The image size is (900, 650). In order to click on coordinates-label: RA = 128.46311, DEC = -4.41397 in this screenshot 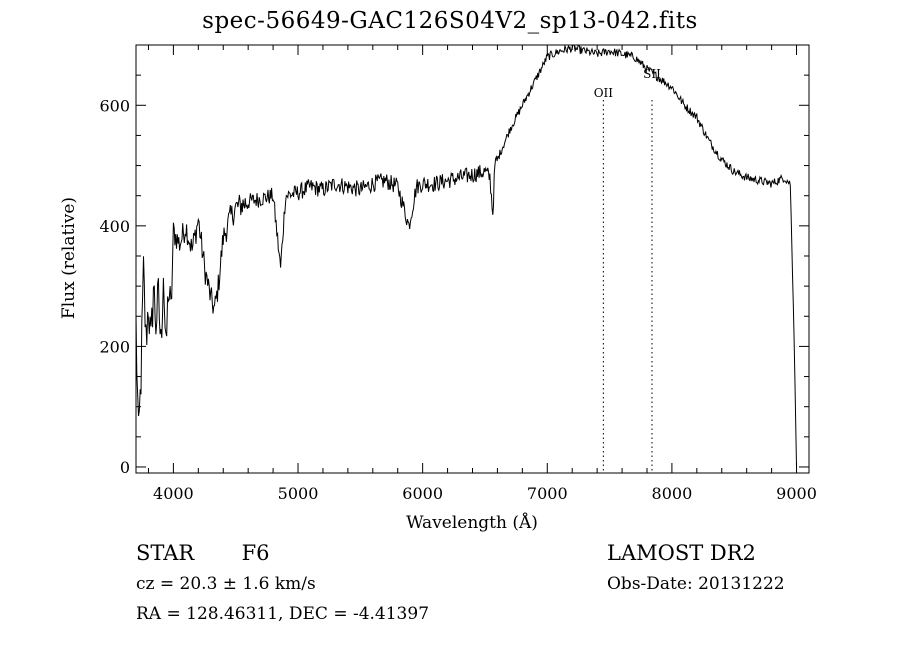, I will do `click(283, 614)`.